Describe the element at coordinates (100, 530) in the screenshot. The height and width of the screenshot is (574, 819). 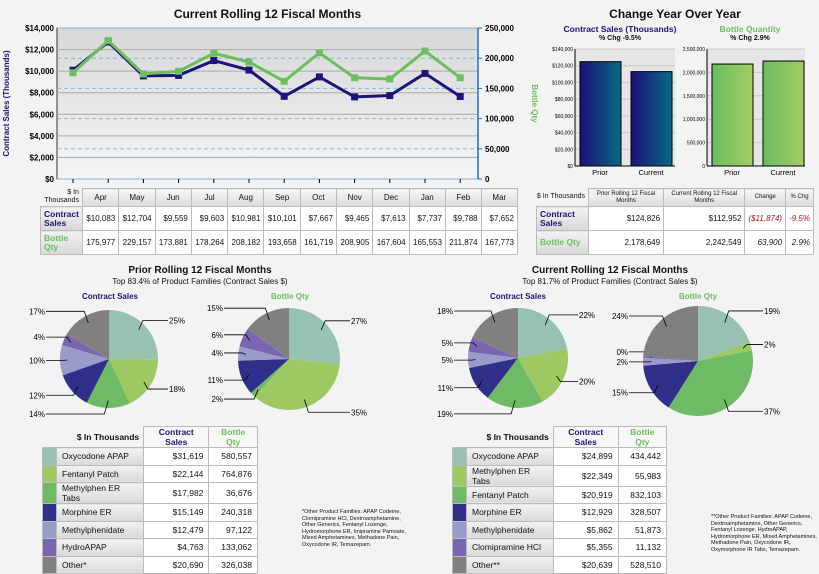
I see `product-name: Methylphenidate` at that location.